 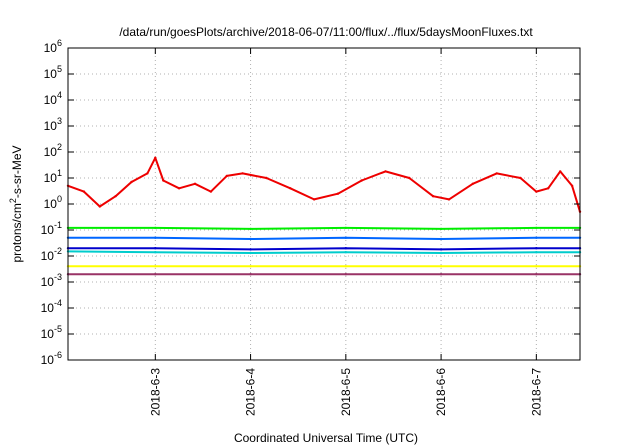 What do you see at coordinates (58, 355) in the screenshot?
I see `y-tick-label-exp: -6` at bounding box center [58, 355].